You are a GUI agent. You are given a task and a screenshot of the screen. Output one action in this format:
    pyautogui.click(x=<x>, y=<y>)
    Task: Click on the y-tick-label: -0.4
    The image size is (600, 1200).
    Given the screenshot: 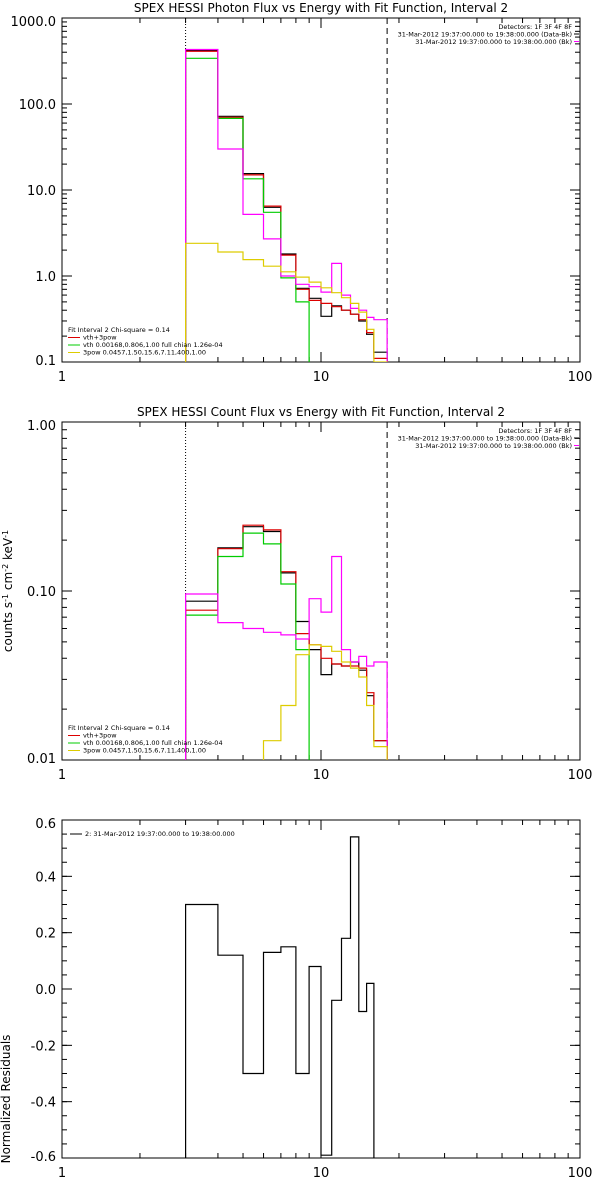 What is the action you would take?
    pyautogui.click(x=43, y=1103)
    